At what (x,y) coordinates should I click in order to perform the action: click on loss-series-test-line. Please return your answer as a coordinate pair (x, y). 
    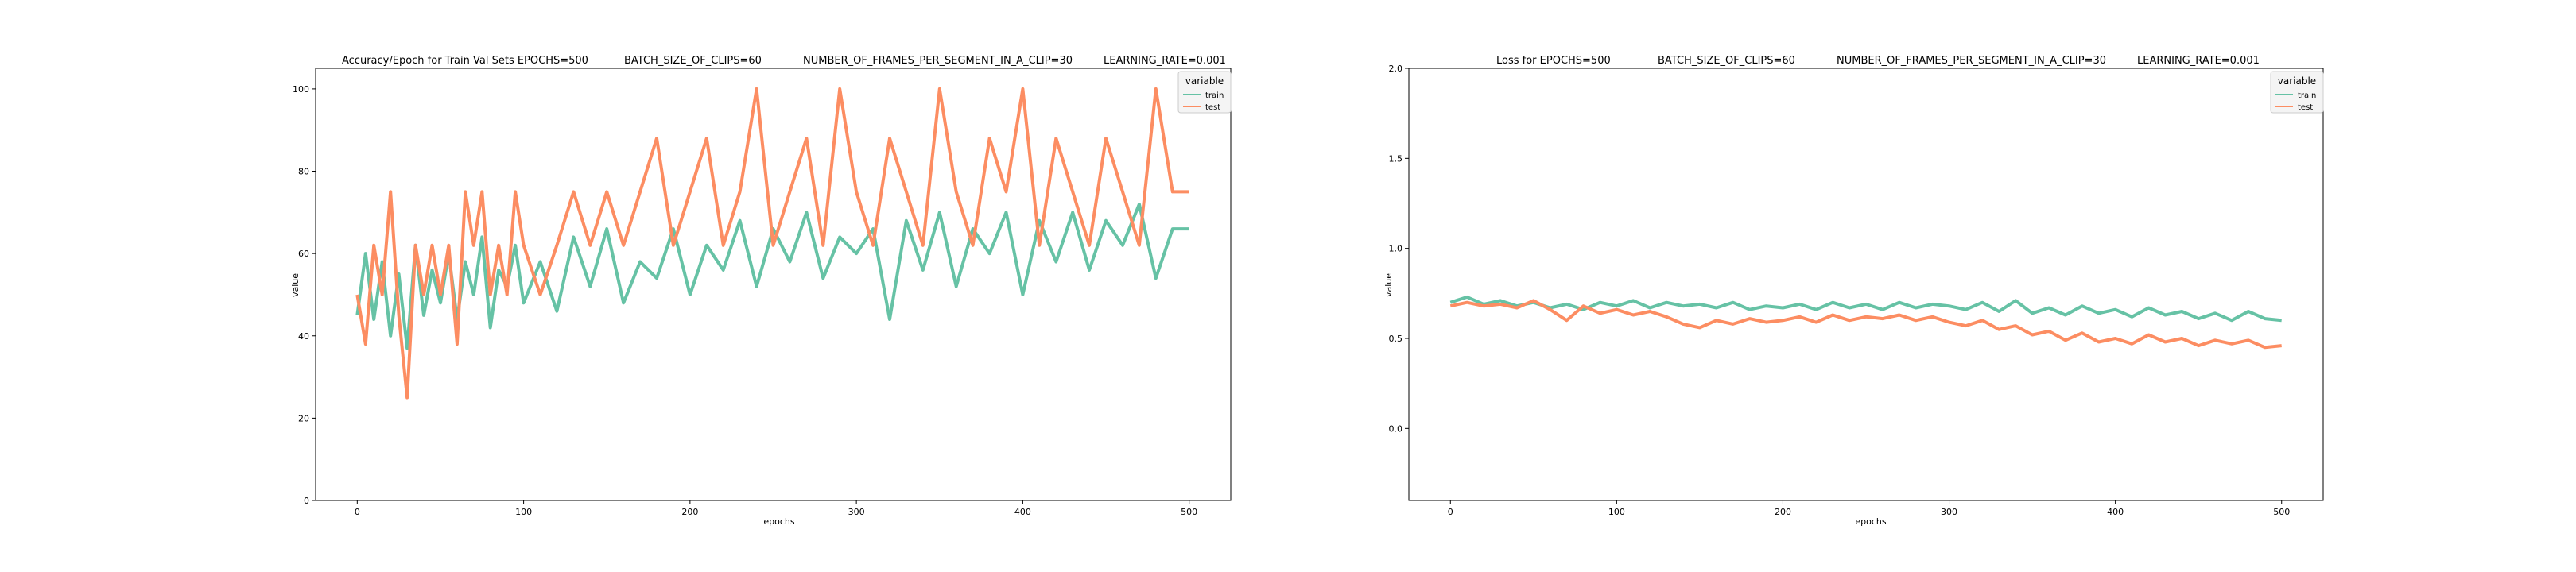
    Looking at the image, I should click on (1865, 324).